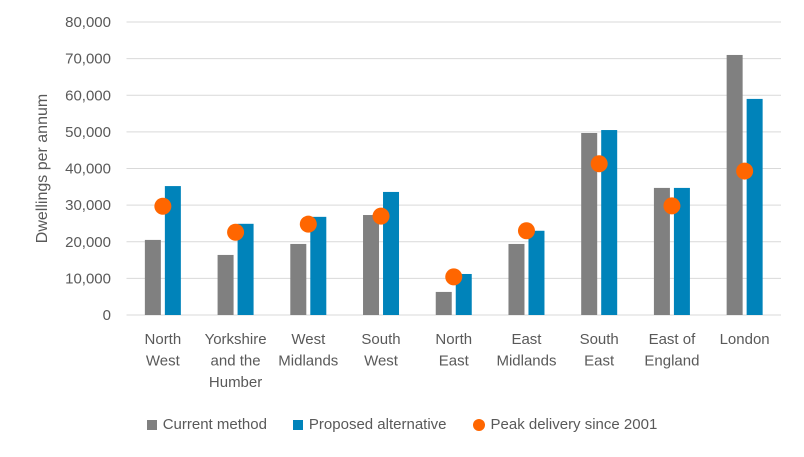 The image size is (804, 457). I want to click on y-tick-label: 30,000, so click(88, 205).